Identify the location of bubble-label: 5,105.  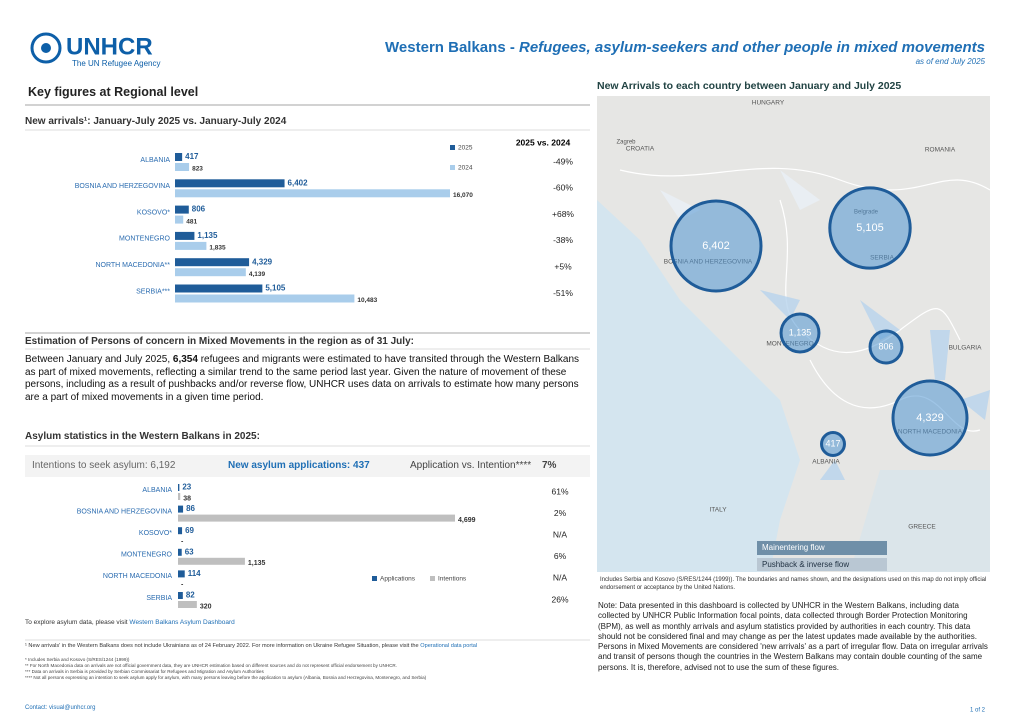
(870, 228).